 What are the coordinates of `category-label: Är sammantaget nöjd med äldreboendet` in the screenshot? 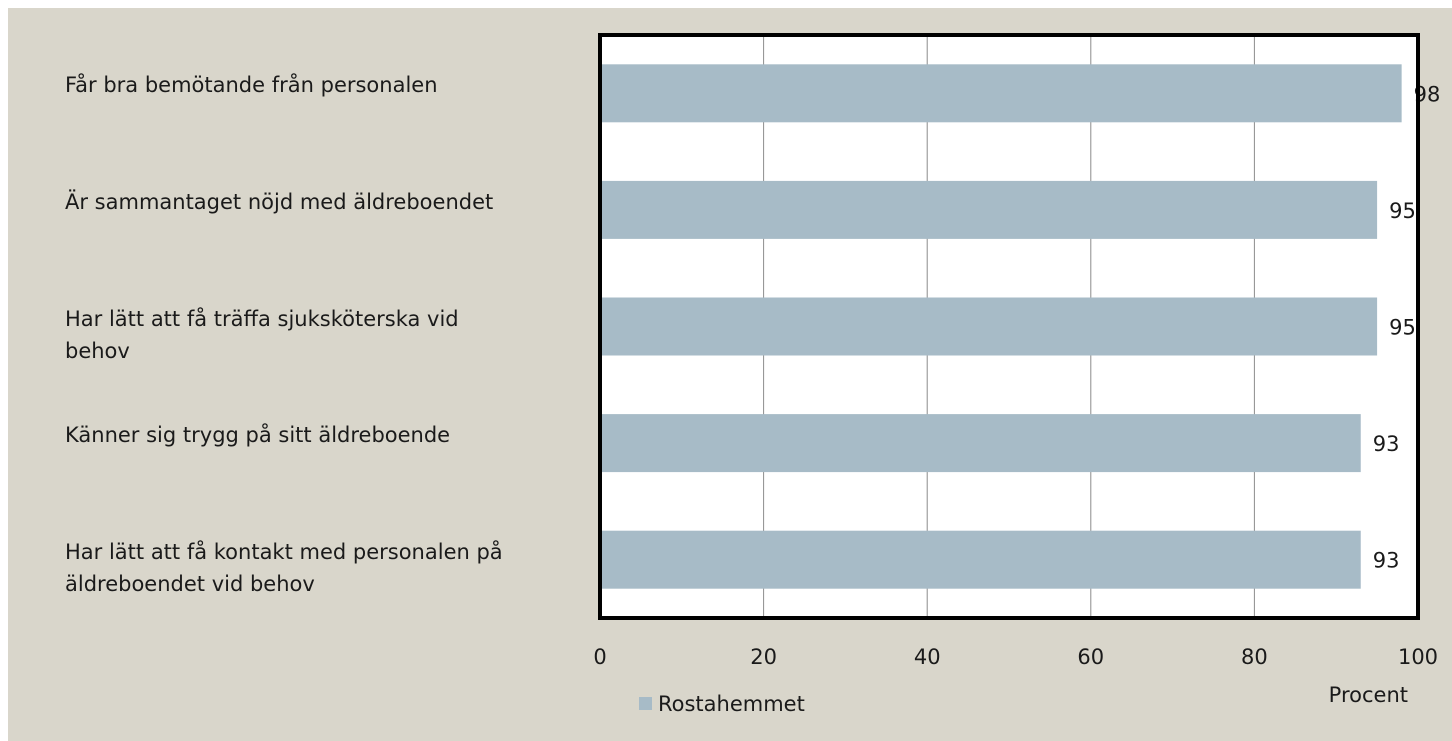 It's located at (279, 201).